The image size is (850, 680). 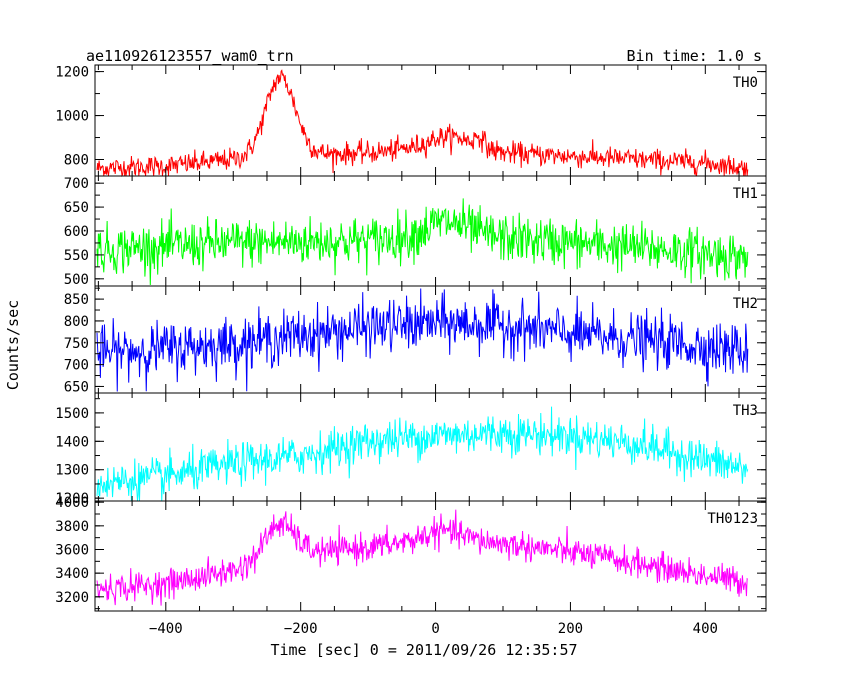 I want to click on series-line-th2, so click(x=422, y=340).